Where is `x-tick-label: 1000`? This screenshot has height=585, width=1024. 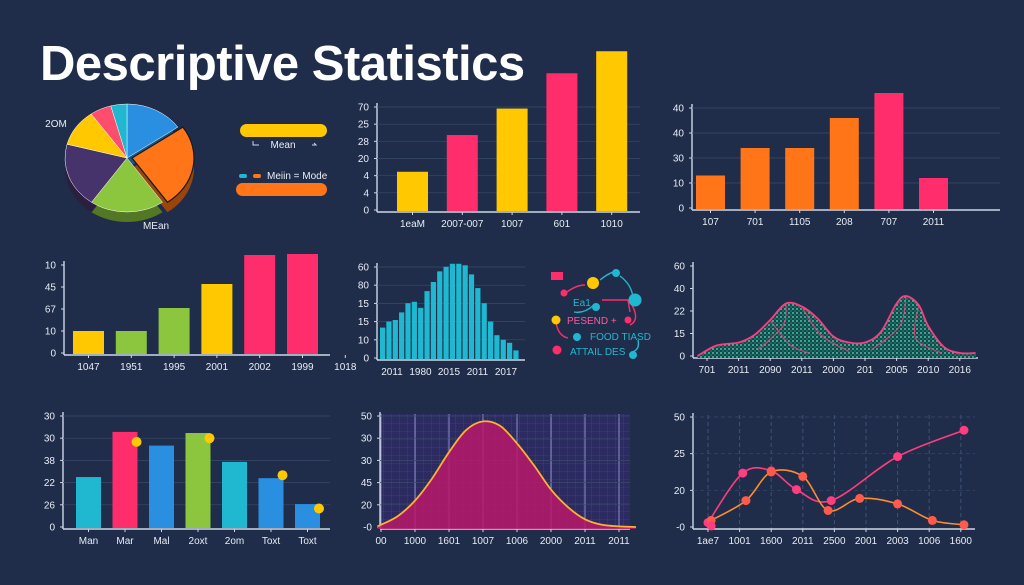 x-tick-label: 1000 is located at coordinates (415, 541).